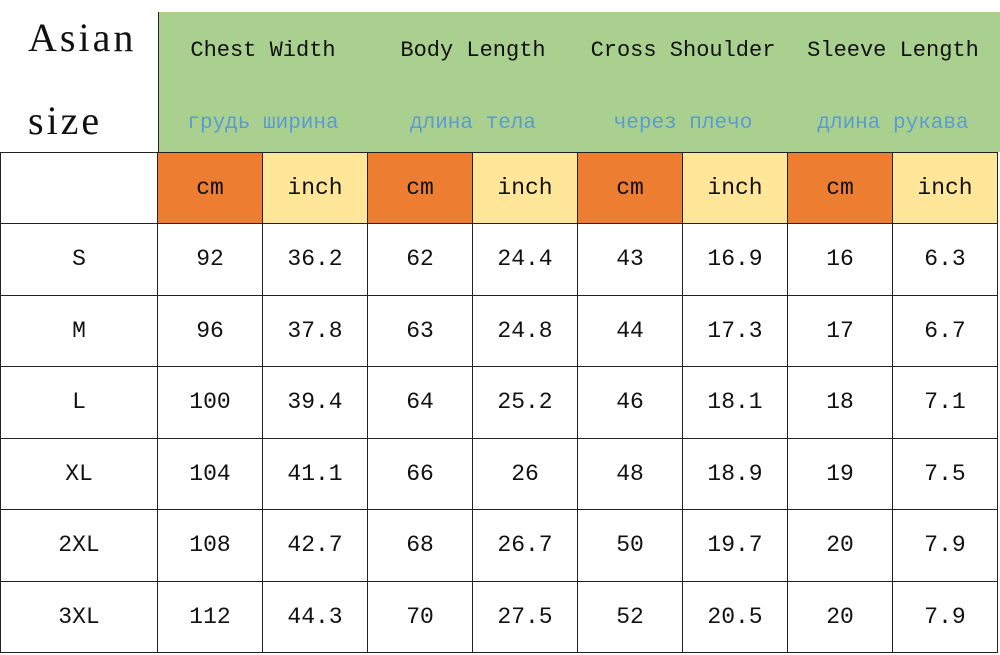  I want to click on value-cell: 62, so click(420, 260).